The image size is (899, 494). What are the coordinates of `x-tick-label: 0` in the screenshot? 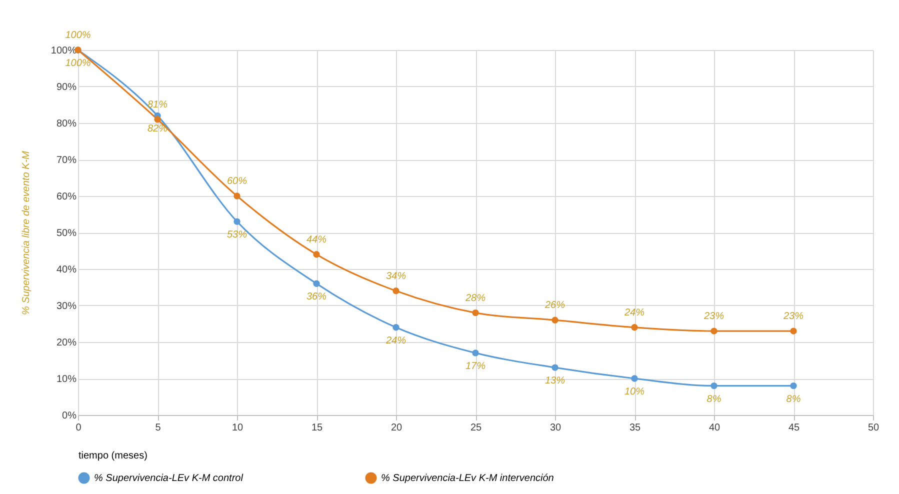 It's located at (79, 428).